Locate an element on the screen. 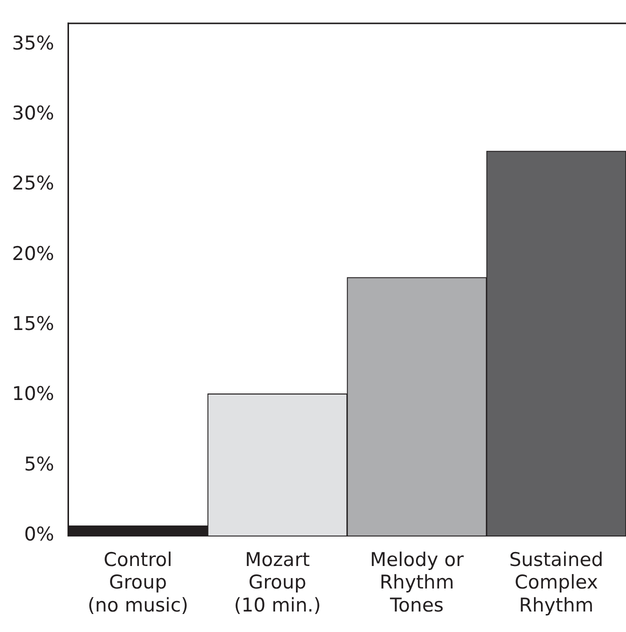  y-tick-label: 20% is located at coordinates (33, 253).